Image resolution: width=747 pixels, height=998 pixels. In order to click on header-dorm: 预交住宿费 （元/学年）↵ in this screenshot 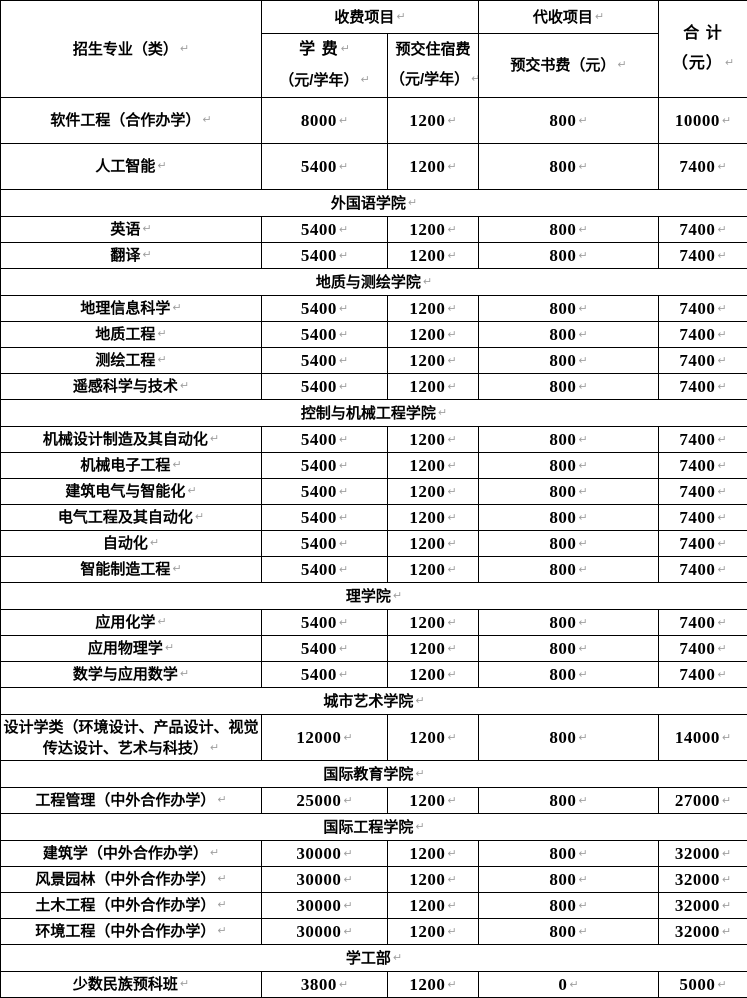, I will do `click(433, 66)`.